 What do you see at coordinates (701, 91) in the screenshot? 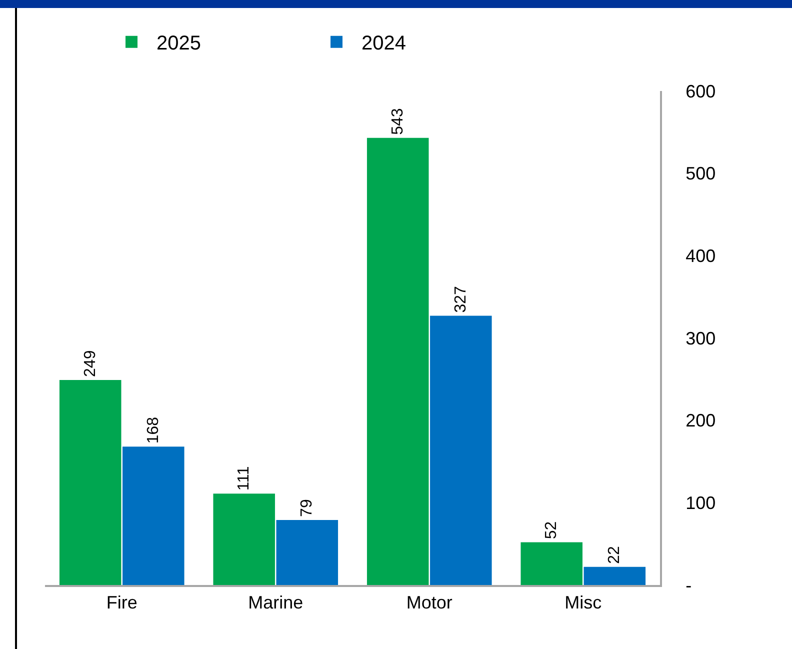
I see `y-tick-label: 600` at bounding box center [701, 91].